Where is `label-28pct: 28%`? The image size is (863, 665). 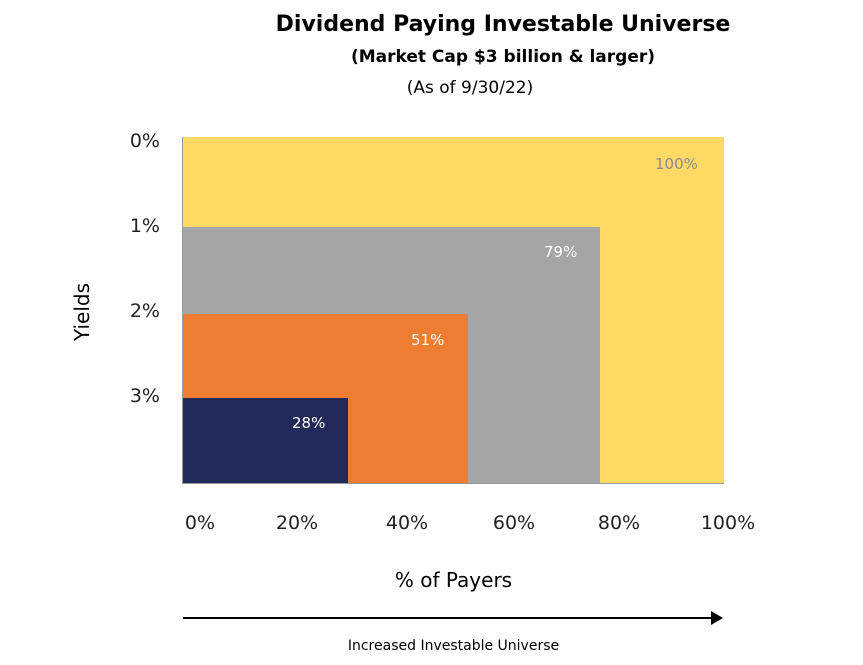
label-28pct: 28% is located at coordinates (309, 423).